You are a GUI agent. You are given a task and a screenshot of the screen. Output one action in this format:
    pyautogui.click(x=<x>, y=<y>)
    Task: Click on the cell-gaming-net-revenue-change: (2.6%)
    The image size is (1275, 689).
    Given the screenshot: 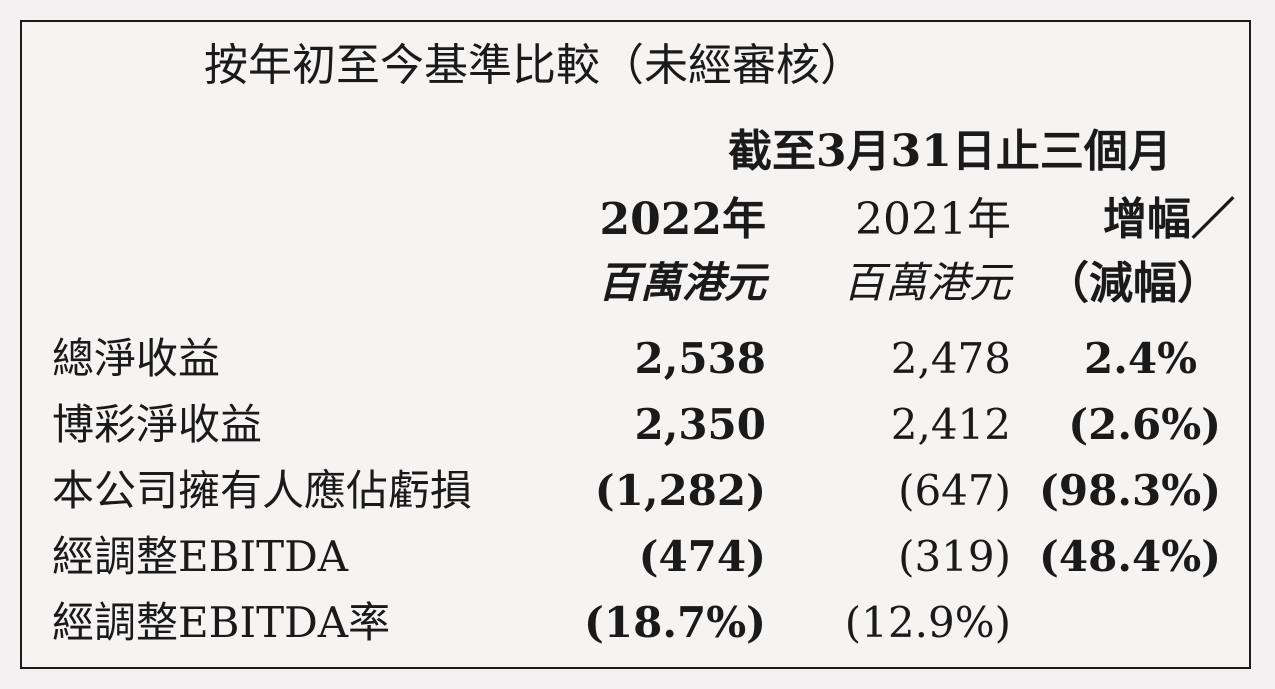 What is the action you would take?
    pyautogui.click(x=1144, y=424)
    